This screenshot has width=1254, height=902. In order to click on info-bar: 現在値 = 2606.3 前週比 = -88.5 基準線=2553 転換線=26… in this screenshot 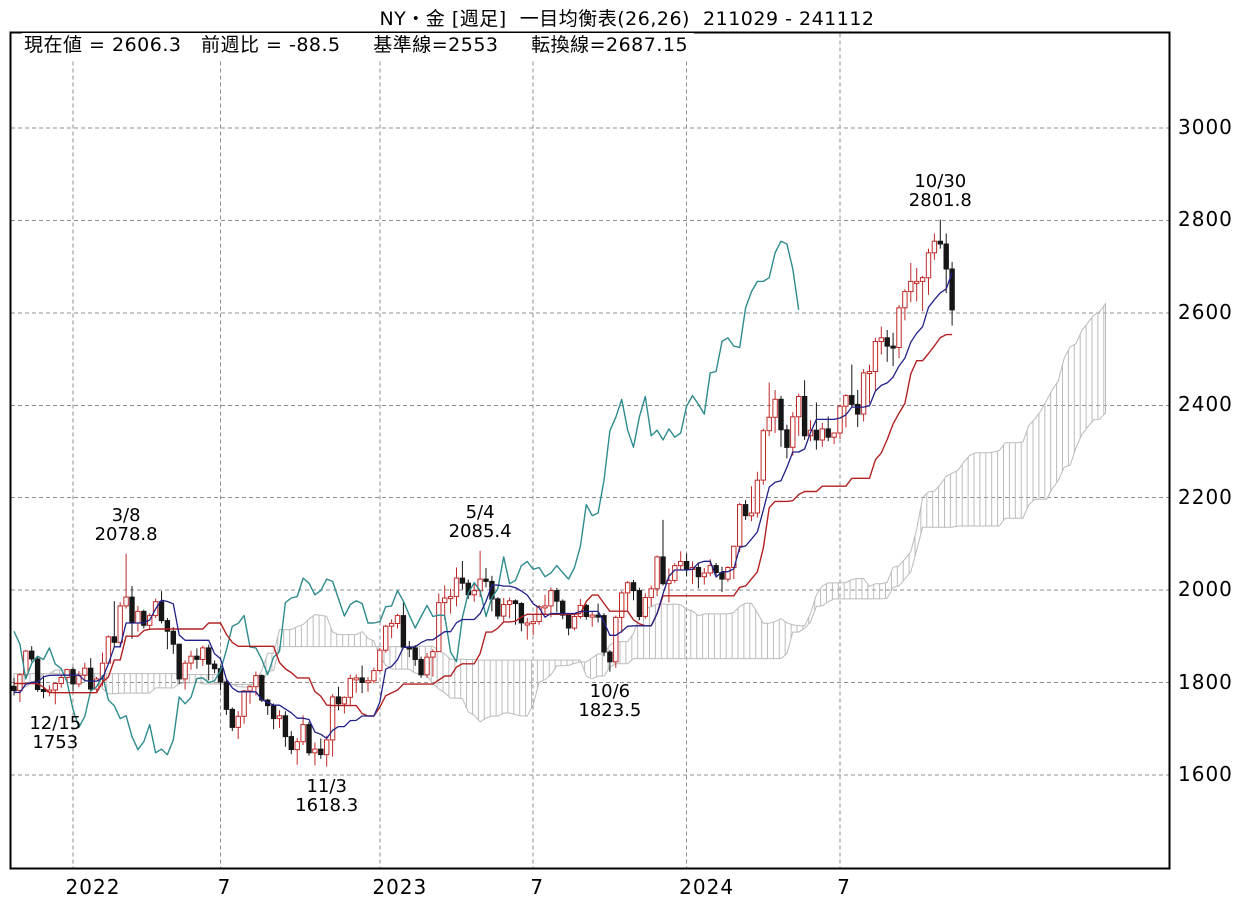, I will do `click(358, 46)`.